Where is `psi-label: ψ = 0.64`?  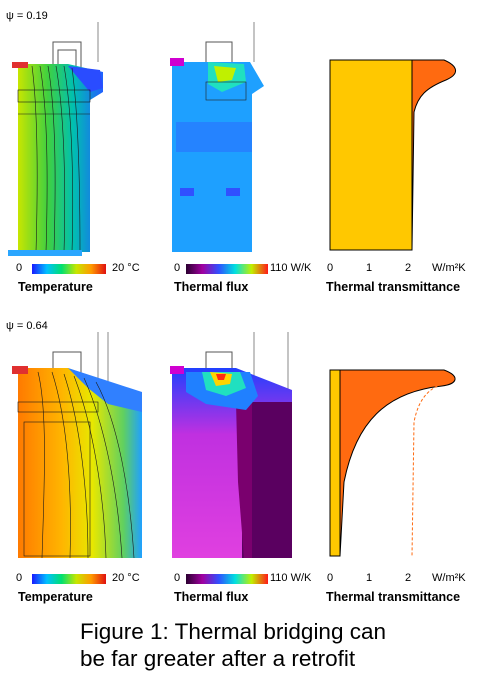 psi-label: ψ = 0.64 is located at coordinates (27, 326).